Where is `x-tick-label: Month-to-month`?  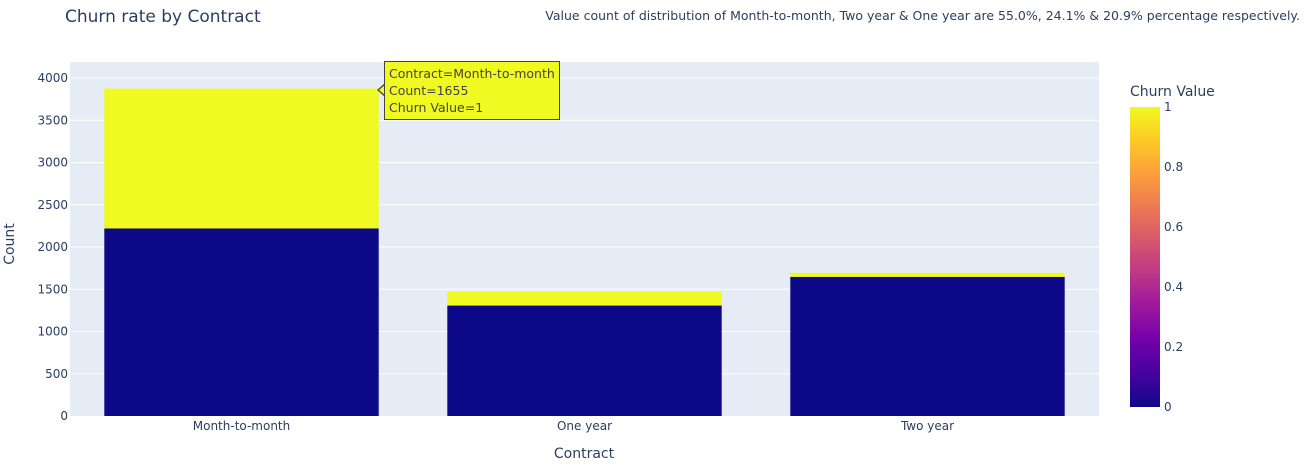
x-tick-label: Month-to-month is located at coordinates (242, 426).